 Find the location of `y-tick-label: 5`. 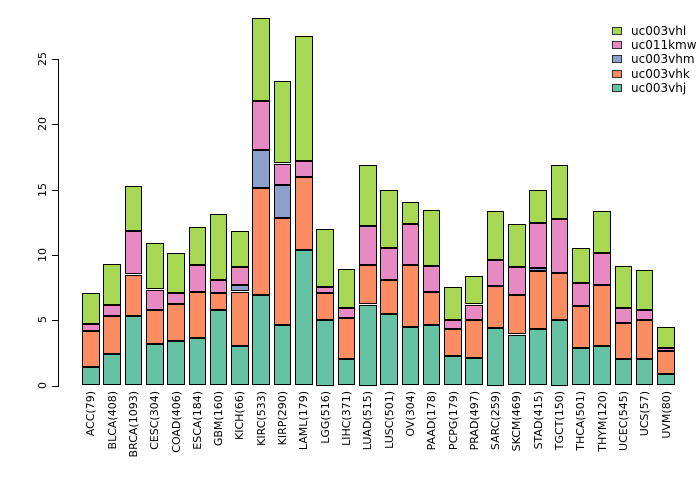

y-tick-label: 5 is located at coordinates (42, 320).